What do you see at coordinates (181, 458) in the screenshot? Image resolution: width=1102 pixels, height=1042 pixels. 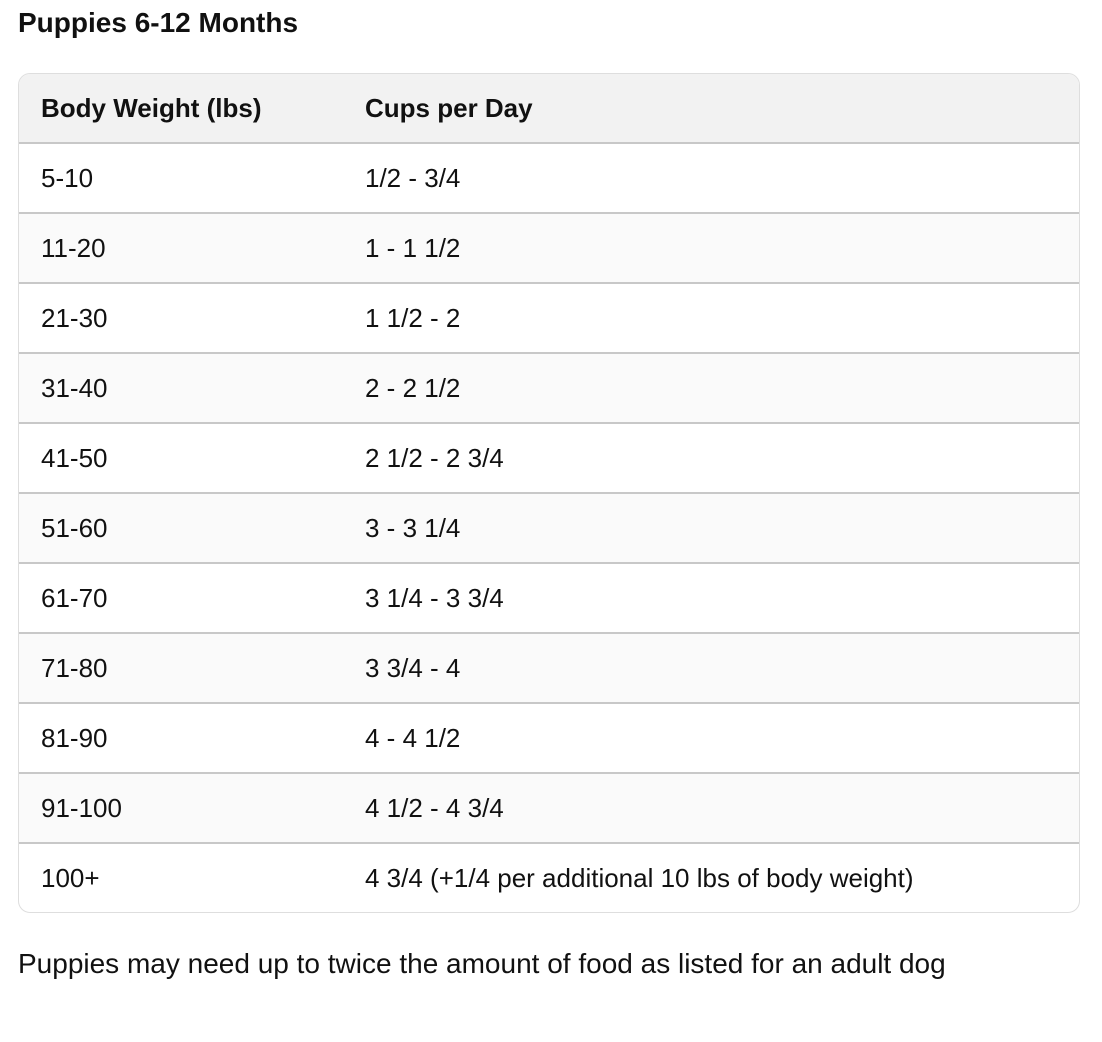 I see `body-weight-cell: 41-50` at bounding box center [181, 458].